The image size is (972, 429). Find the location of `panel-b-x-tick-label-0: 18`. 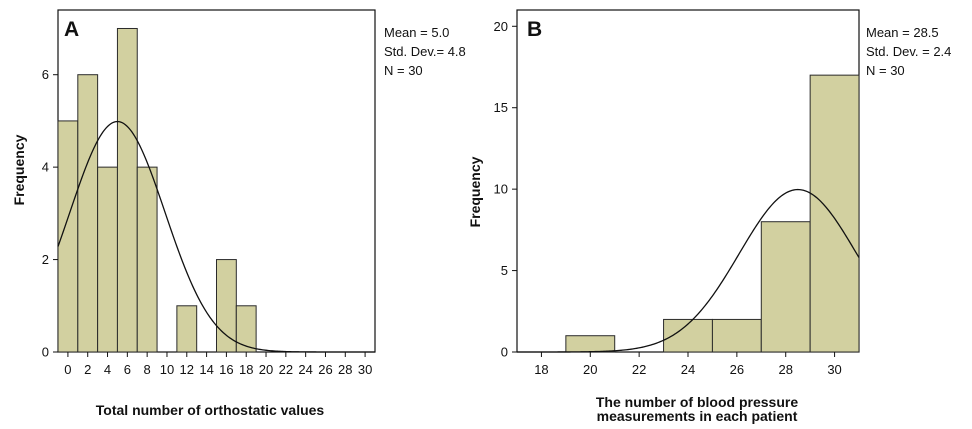

panel-b-x-tick-label-0: 18 is located at coordinates (541, 369).